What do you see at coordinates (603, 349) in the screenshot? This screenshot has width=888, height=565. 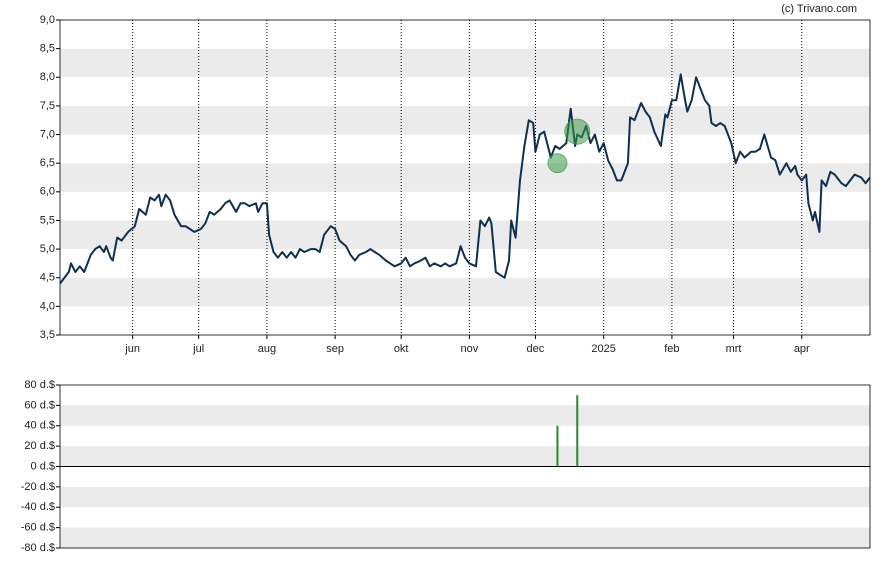 I see `x-tick-label: 2025` at bounding box center [603, 349].